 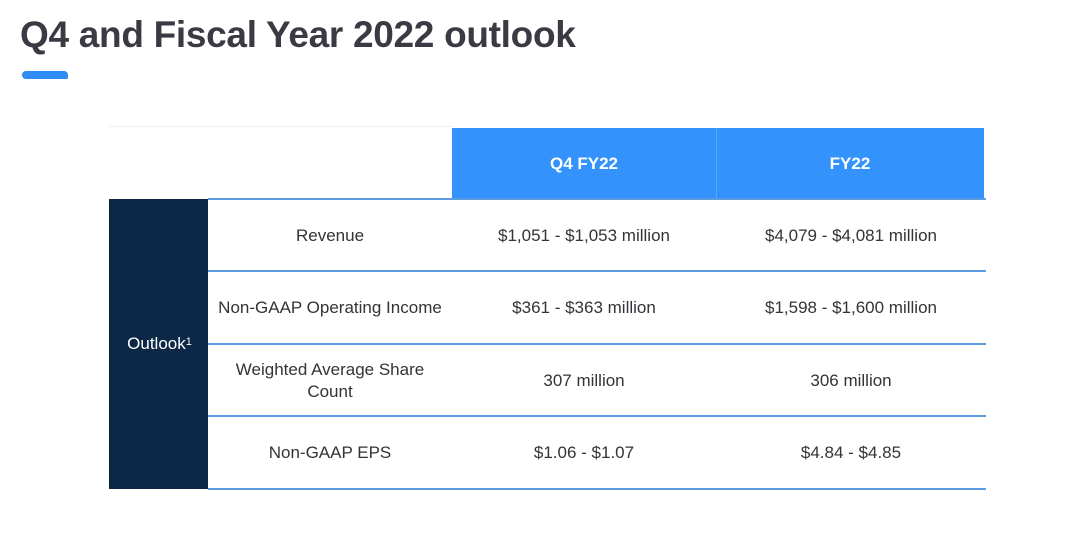 I want to click on page-title: Q4 and Fiscal Year 2022 outlook, so click(x=298, y=34).